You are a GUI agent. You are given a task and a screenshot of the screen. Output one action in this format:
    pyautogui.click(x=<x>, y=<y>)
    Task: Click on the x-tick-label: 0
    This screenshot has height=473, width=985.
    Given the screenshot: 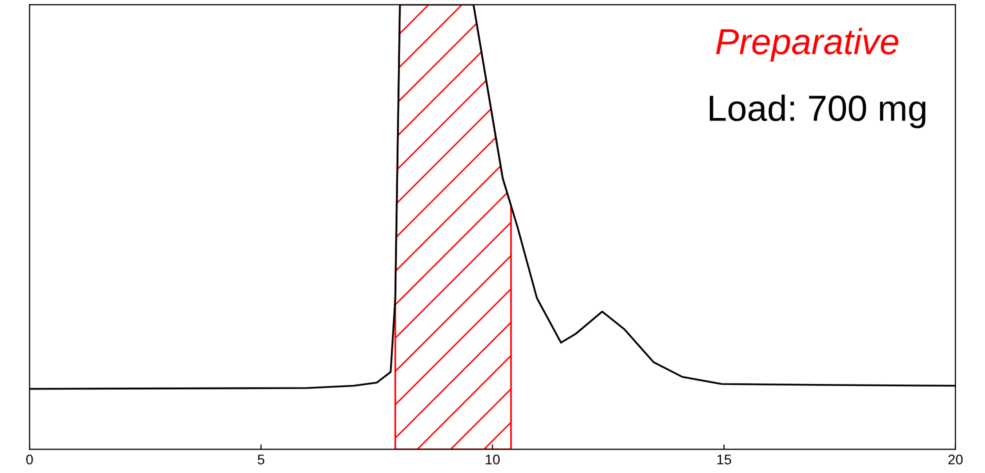 What is the action you would take?
    pyautogui.click(x=29, y=459)
    